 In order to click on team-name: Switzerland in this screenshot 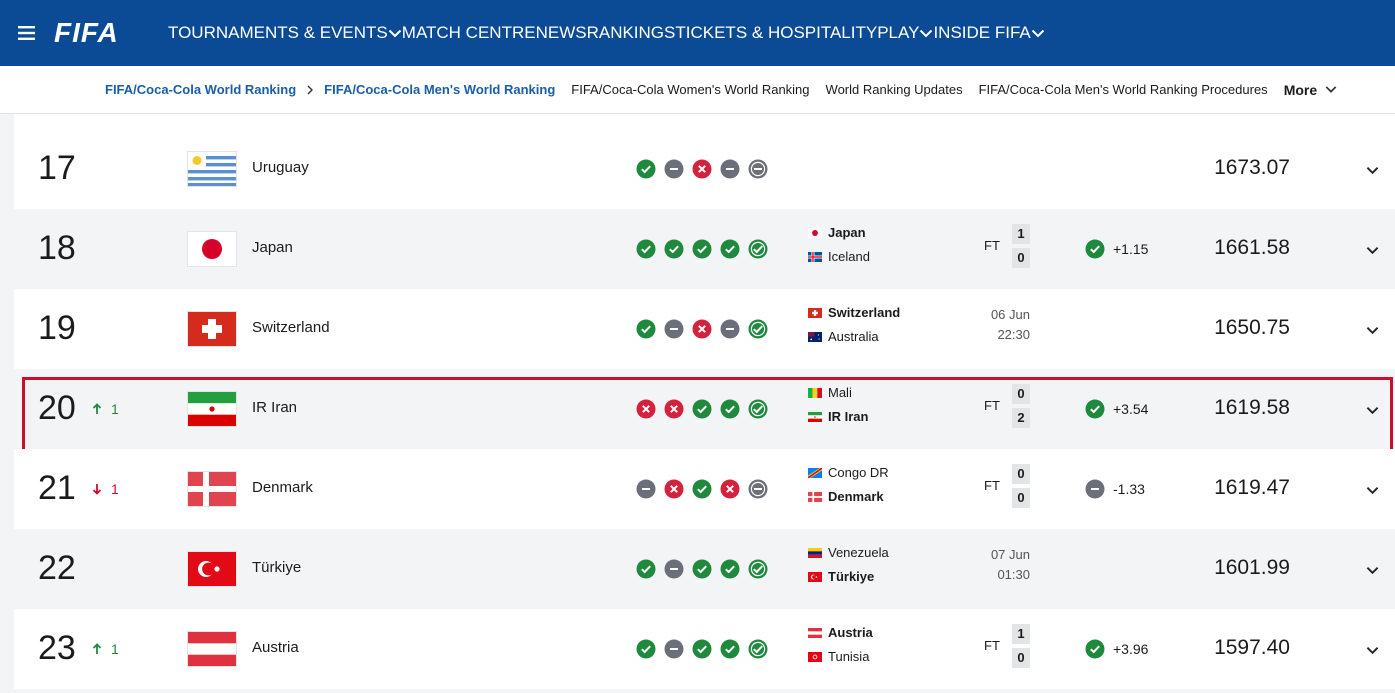, I will do `click(291, 327)`.